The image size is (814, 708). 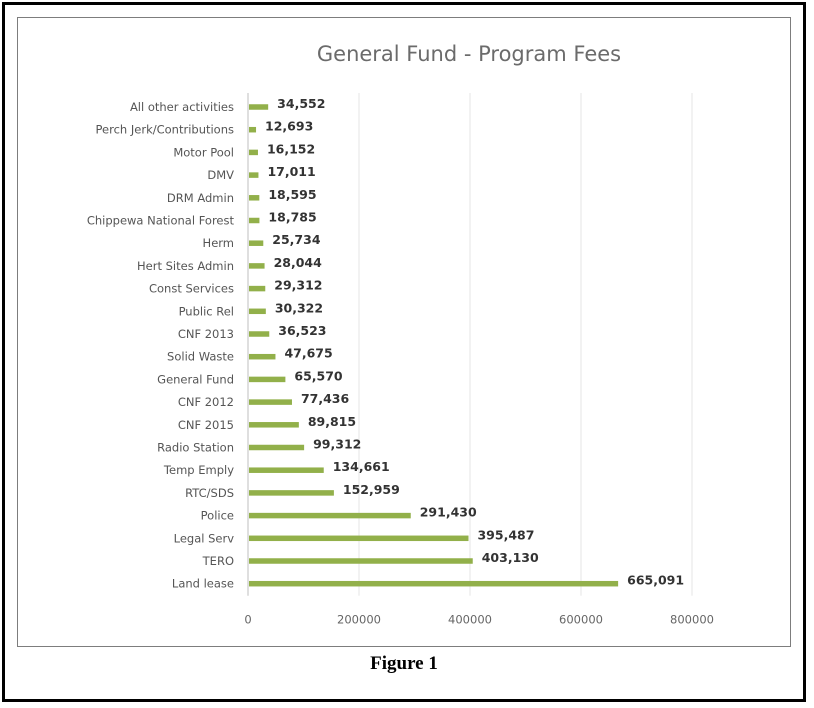 What do you see at coordinates (298, 285) in the screenshot?
I see `data-label: 29,312` at bounding box center [298, 285].